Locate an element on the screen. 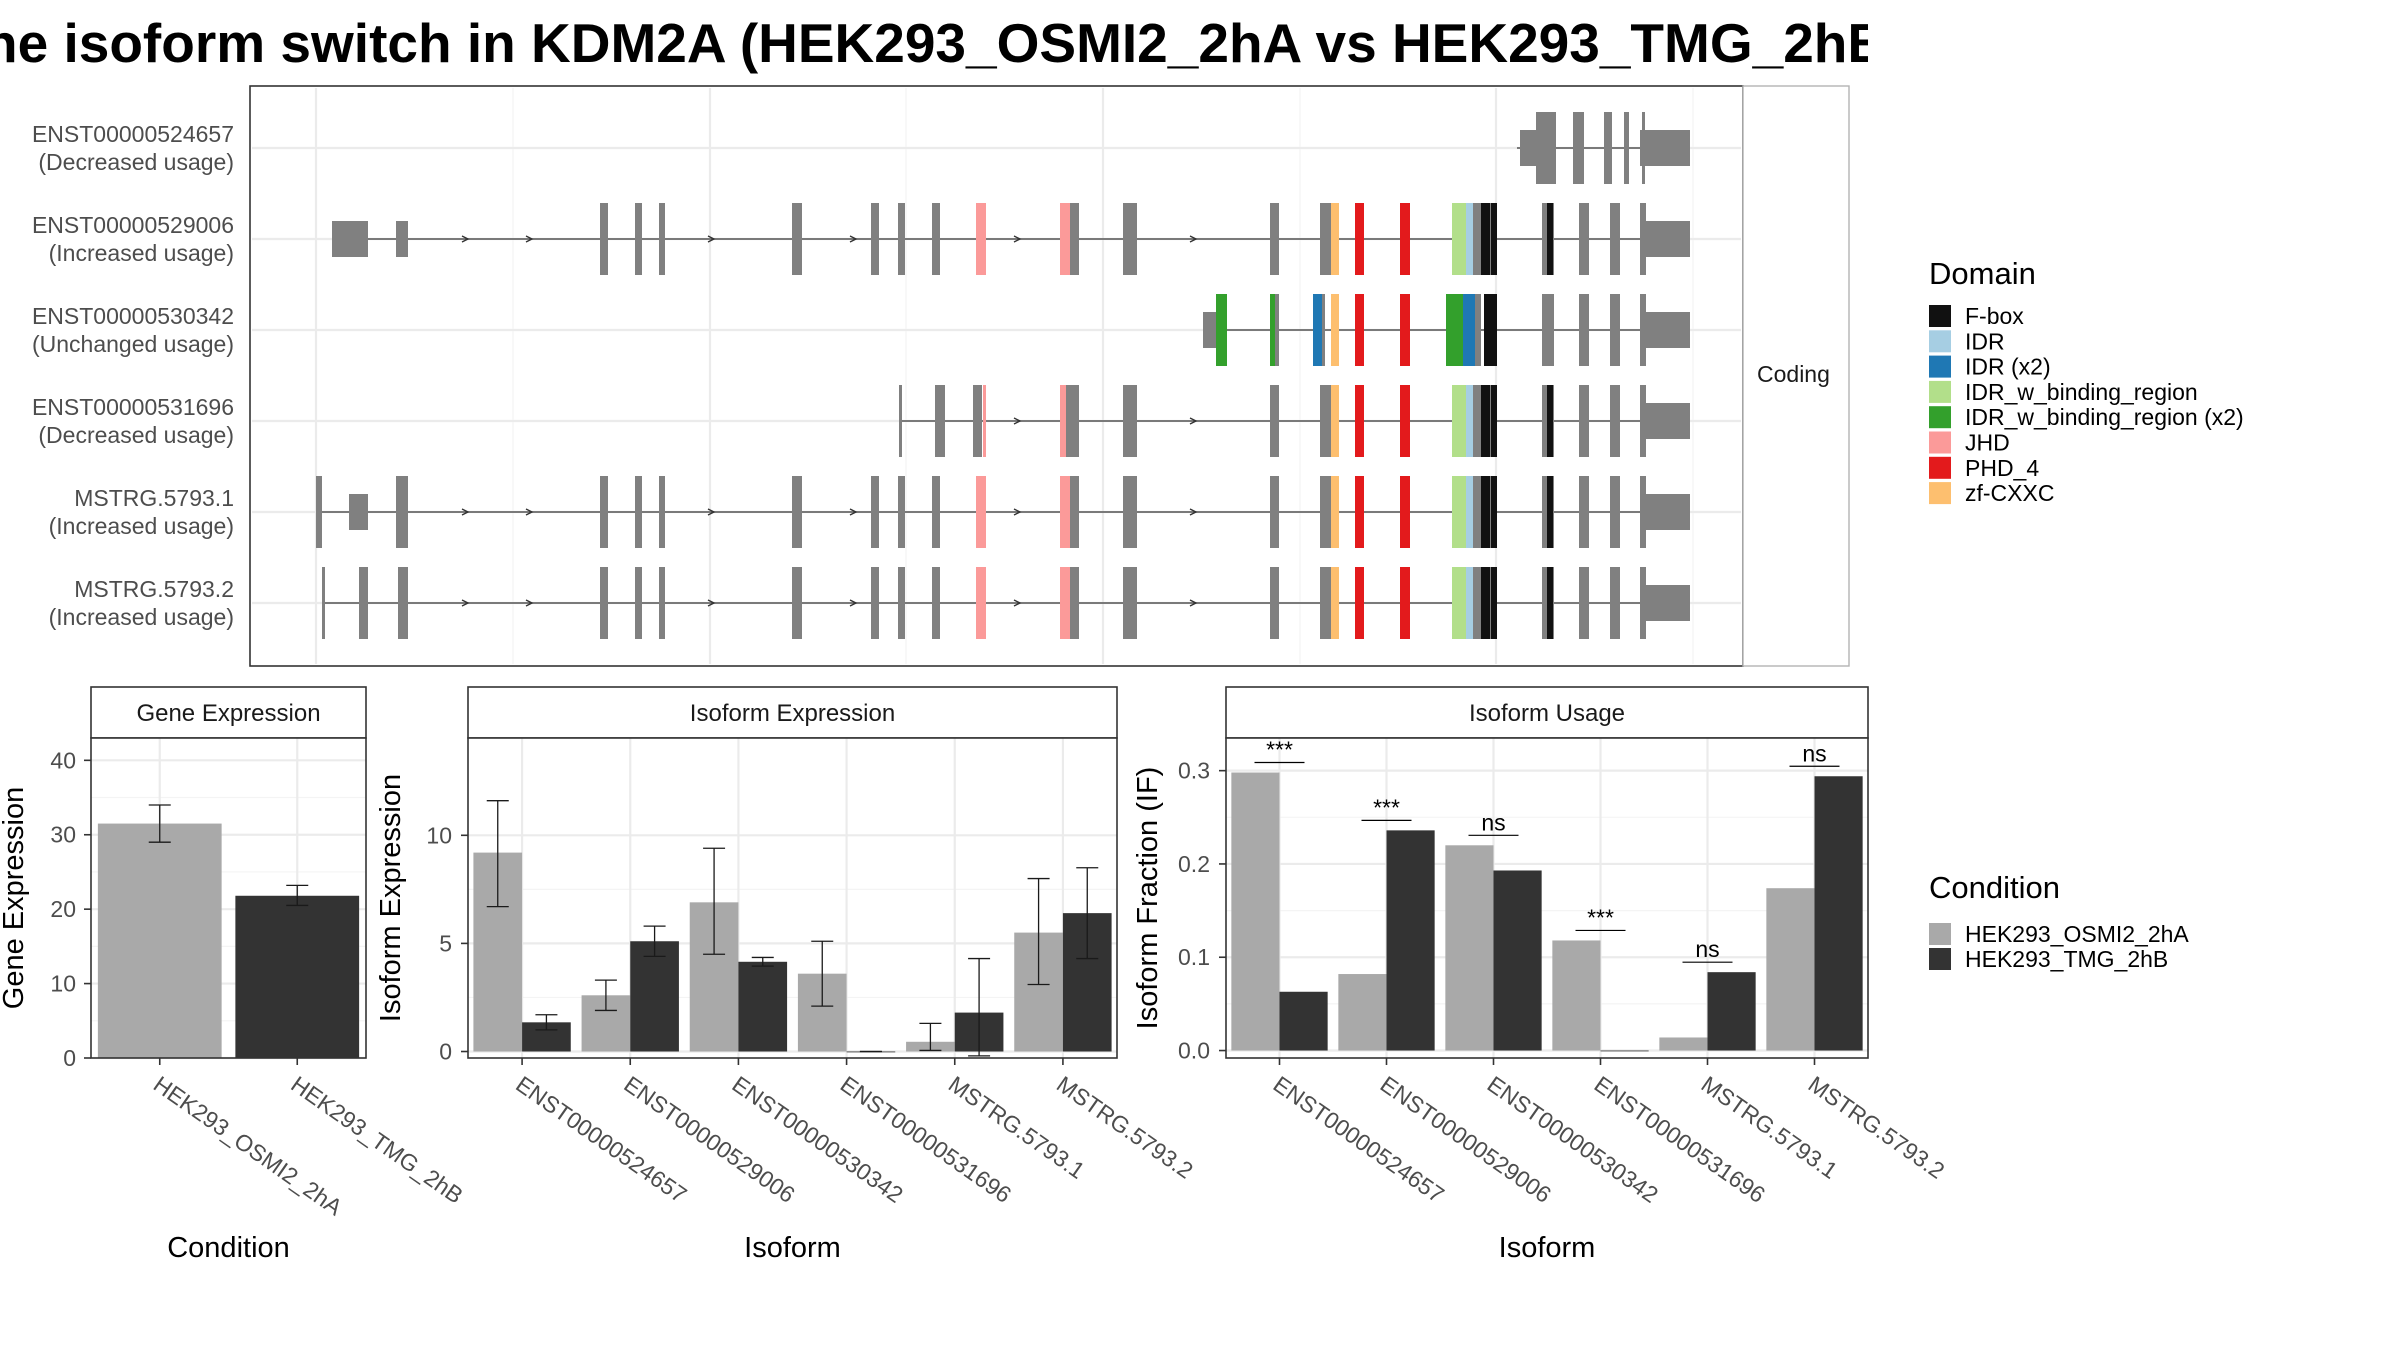 The width and height of the screenshot is (2400, 1350). chart-title: Isoform Usage is located at coordinates (1547, 713).